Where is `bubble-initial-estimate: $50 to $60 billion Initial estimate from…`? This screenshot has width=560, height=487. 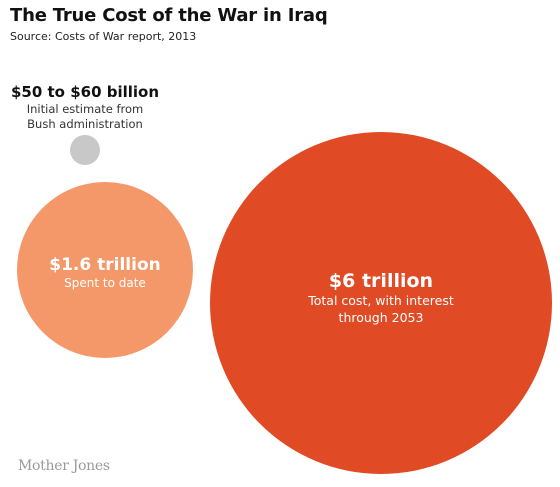 bubble-initial-estimate: $50 to $60 billion Initial estimate from… is located at coordinates (85, 124).